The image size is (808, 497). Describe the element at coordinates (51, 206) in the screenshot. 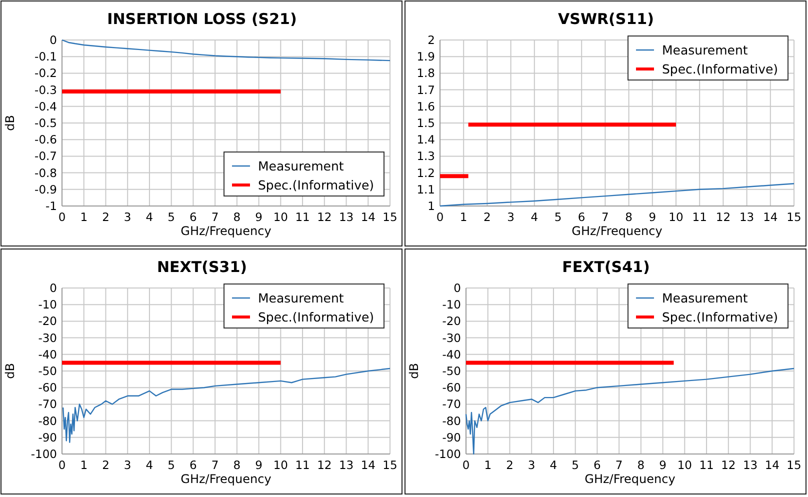

I see `y-tick-label: -1` at that location.